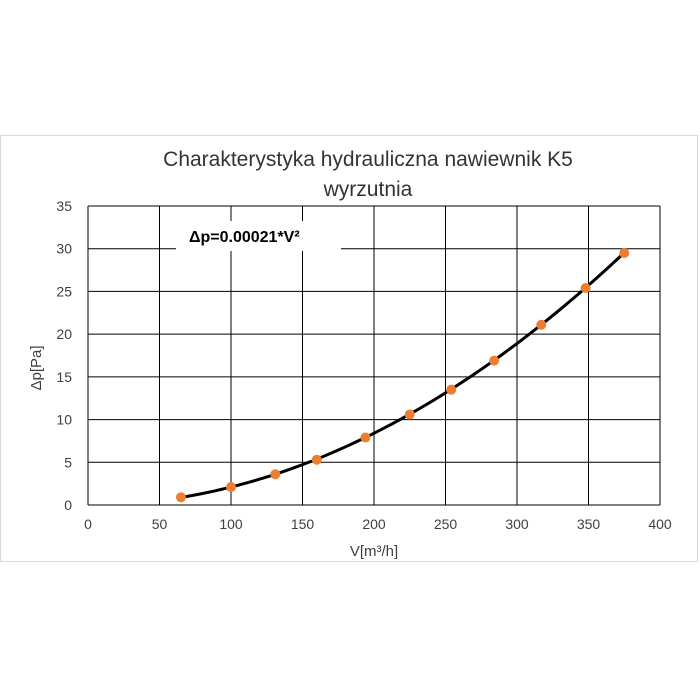 Image resolution: width=700 pixels, height=700 pixels. I want to click on y-tick-label: 35, so click(64, 206).